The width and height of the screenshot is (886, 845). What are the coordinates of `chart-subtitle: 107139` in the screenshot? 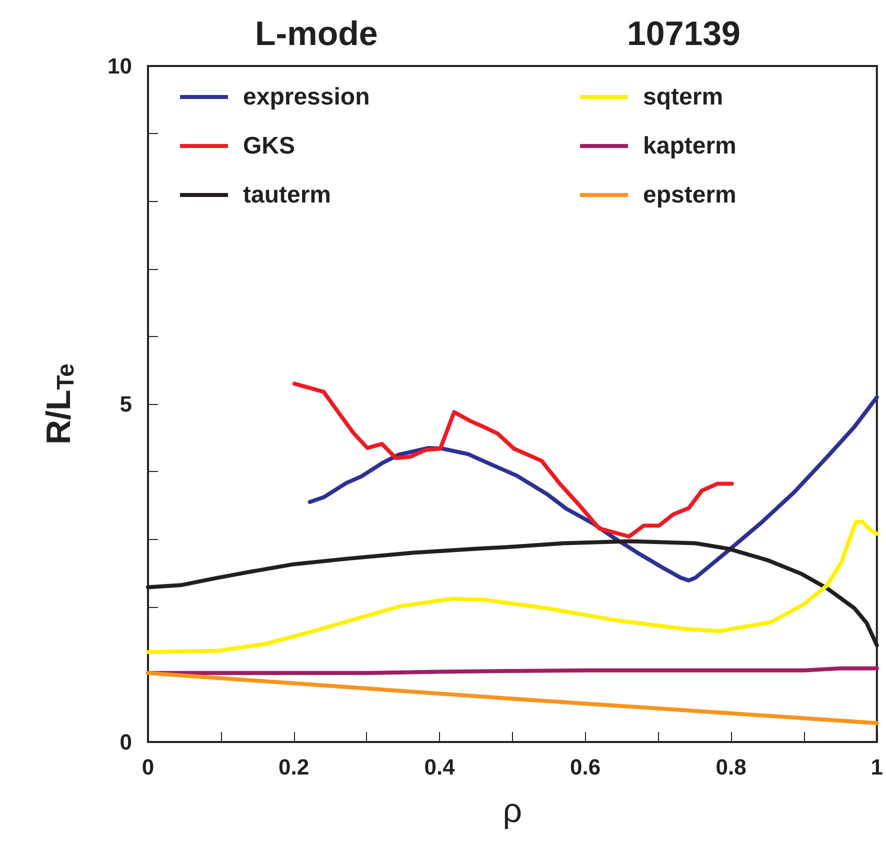 It's located at (683, 34).